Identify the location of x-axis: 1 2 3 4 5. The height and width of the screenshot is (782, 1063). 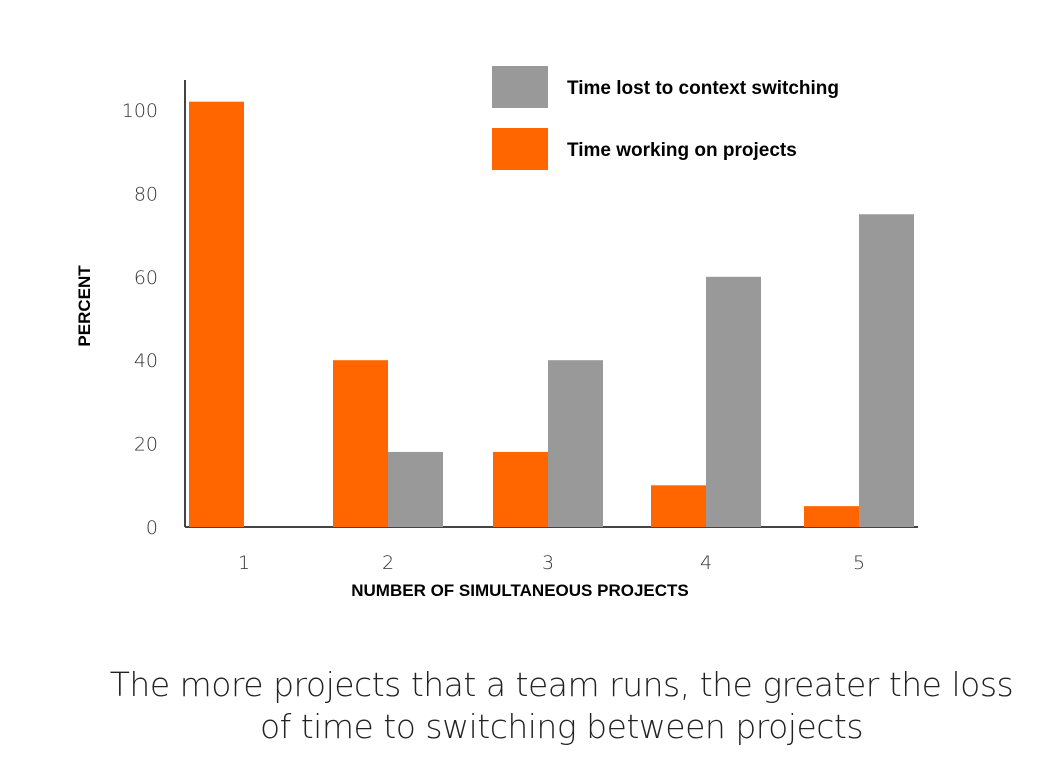
(551, 550).